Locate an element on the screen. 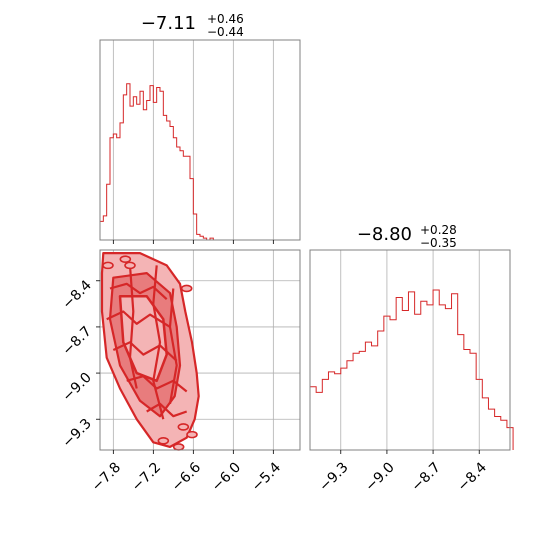 The height and width of the screenshot is (550, 550). x-tick-label: −8.4 is located at coordinates (472, 476).